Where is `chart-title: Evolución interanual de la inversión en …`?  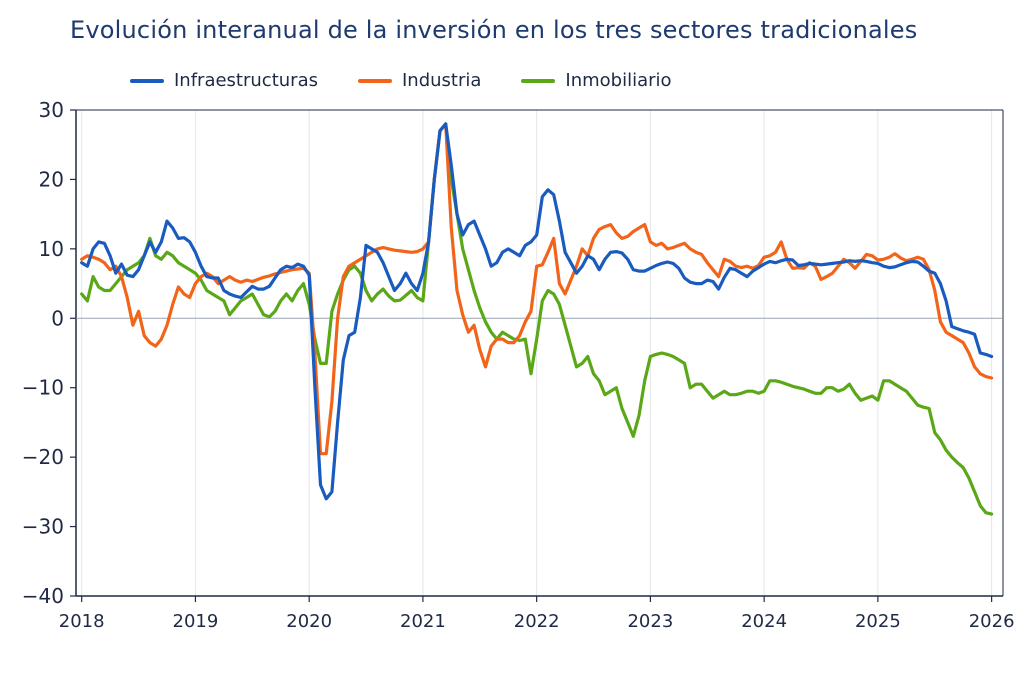
chart-title: Evolución interanual de la inversión en … is located at coordinates (494, 30).